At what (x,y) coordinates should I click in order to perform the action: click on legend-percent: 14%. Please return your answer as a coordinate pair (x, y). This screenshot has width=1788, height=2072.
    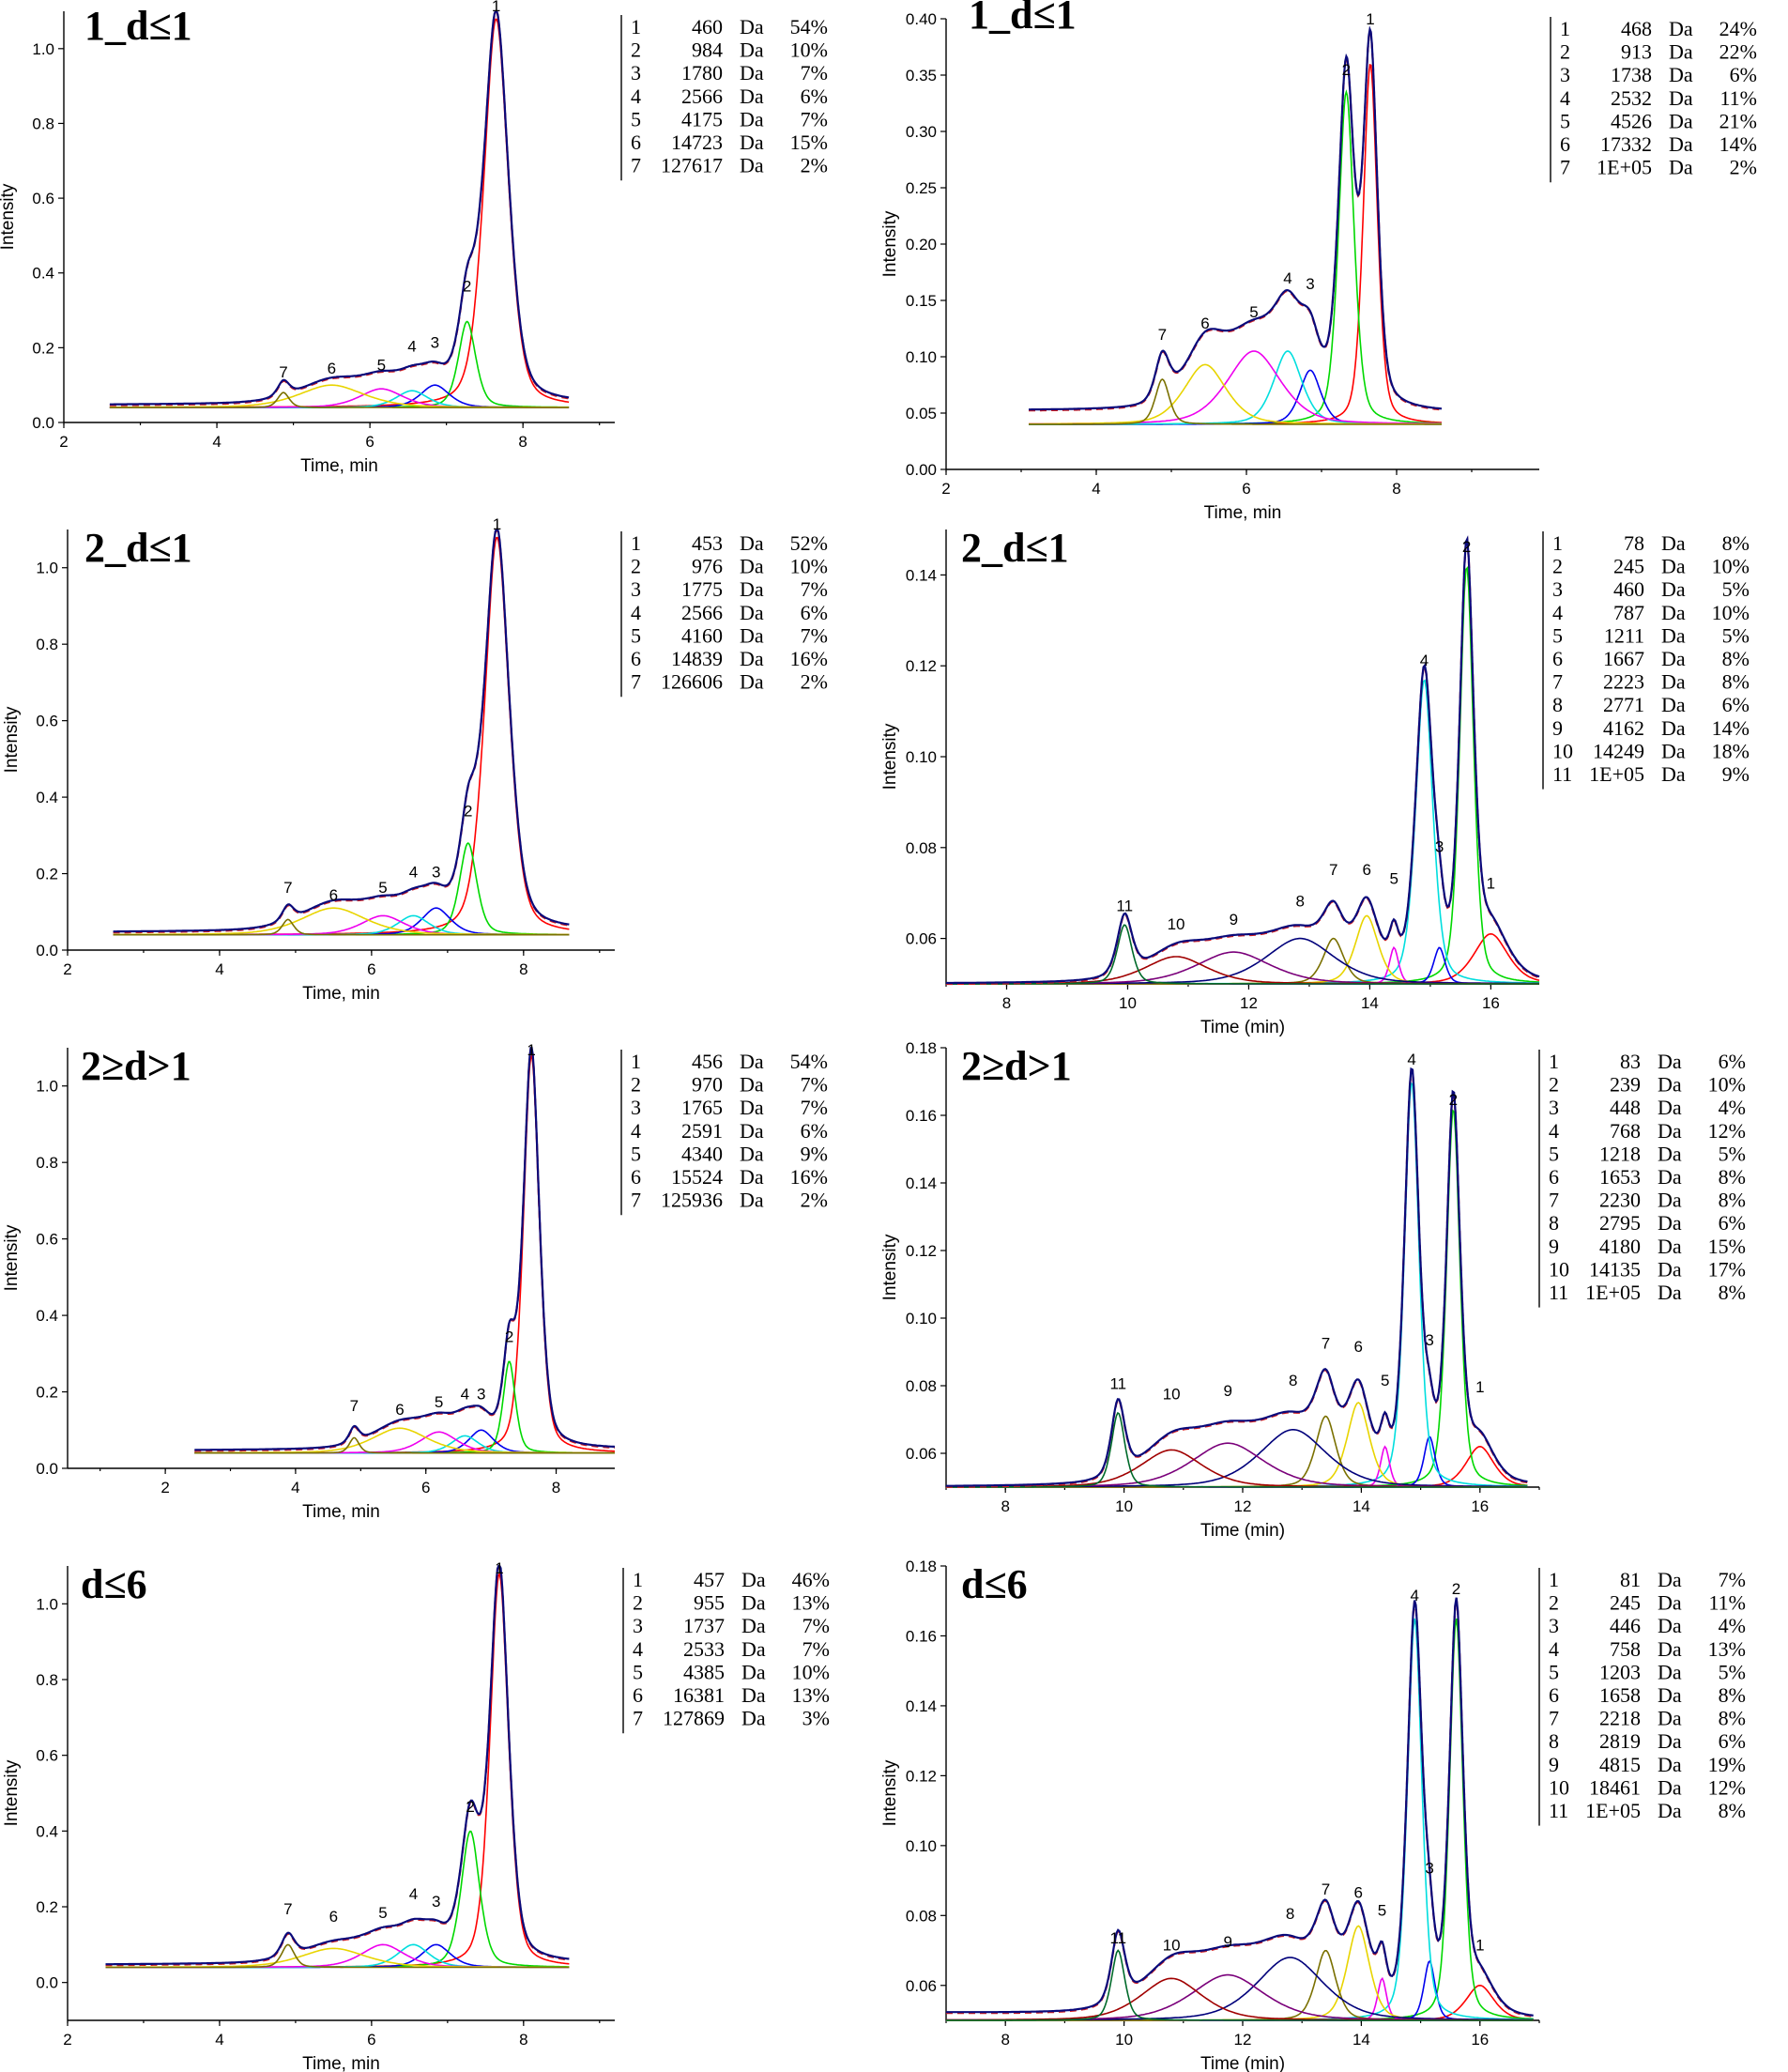
    Looking at the image, I should click on (1731, 728).